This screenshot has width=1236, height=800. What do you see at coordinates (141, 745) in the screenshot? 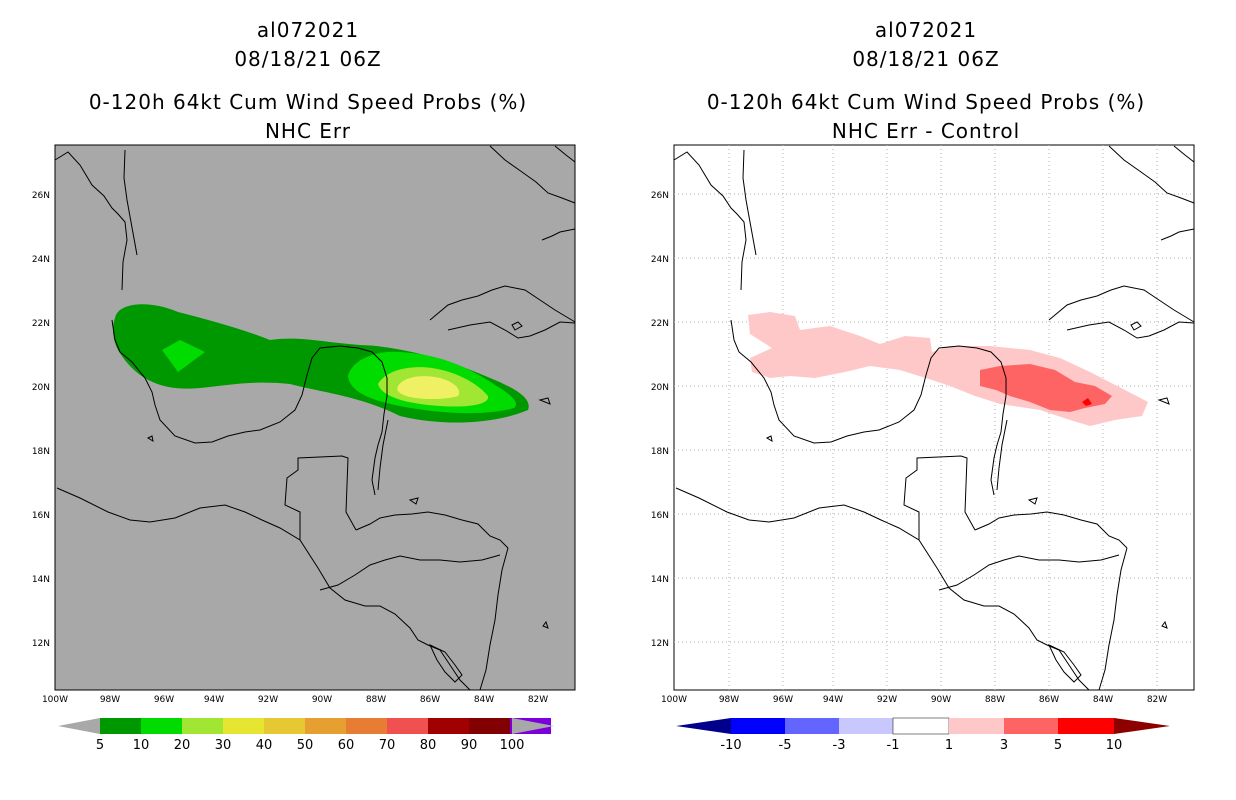
I see `left-colorbar-label: 10` at bounding box center [141, 745].